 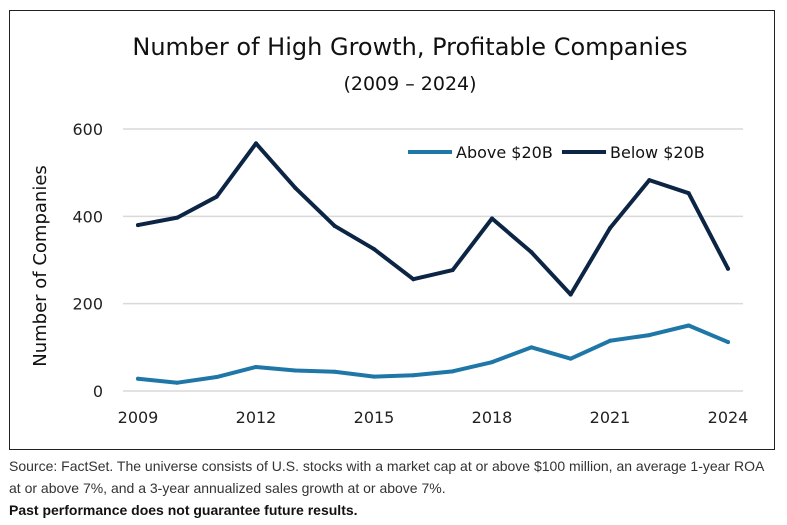 What do you see at coordinates (87, 304) in the screenshot?
I see `y-tick-label: 200` at bounding box center [87, 304].